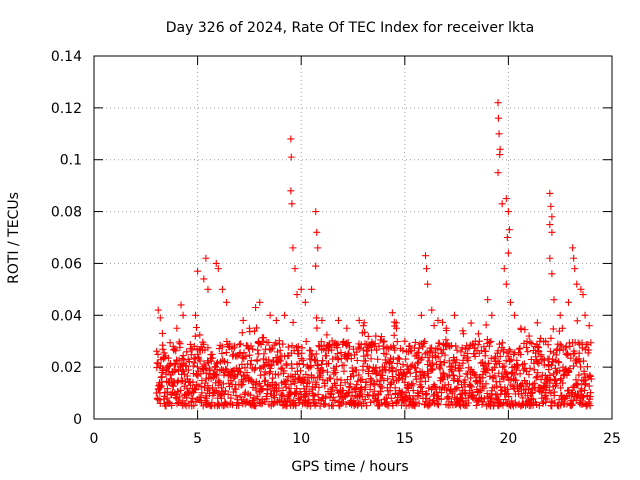  What do you see at coordinates (66, 109) in the screenshot?
I see `y-tick-label: 0.12` at bounding box center [66, 109].